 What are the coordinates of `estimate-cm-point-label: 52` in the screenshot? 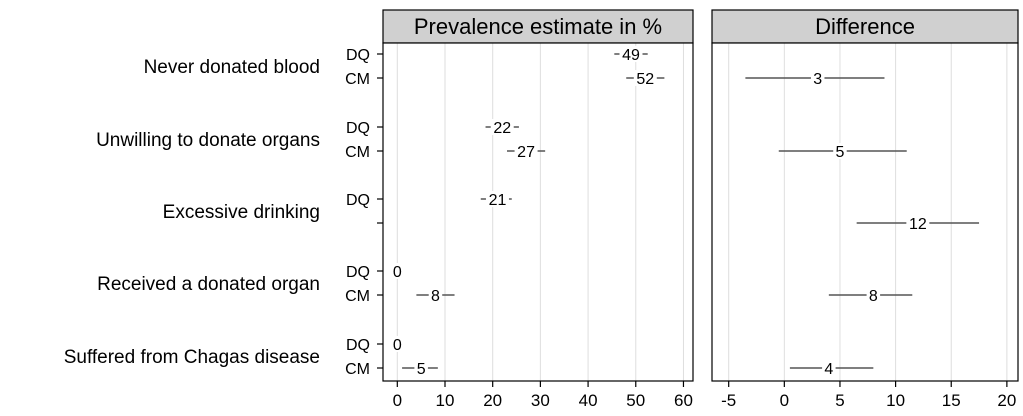 It's located at (645, 79).